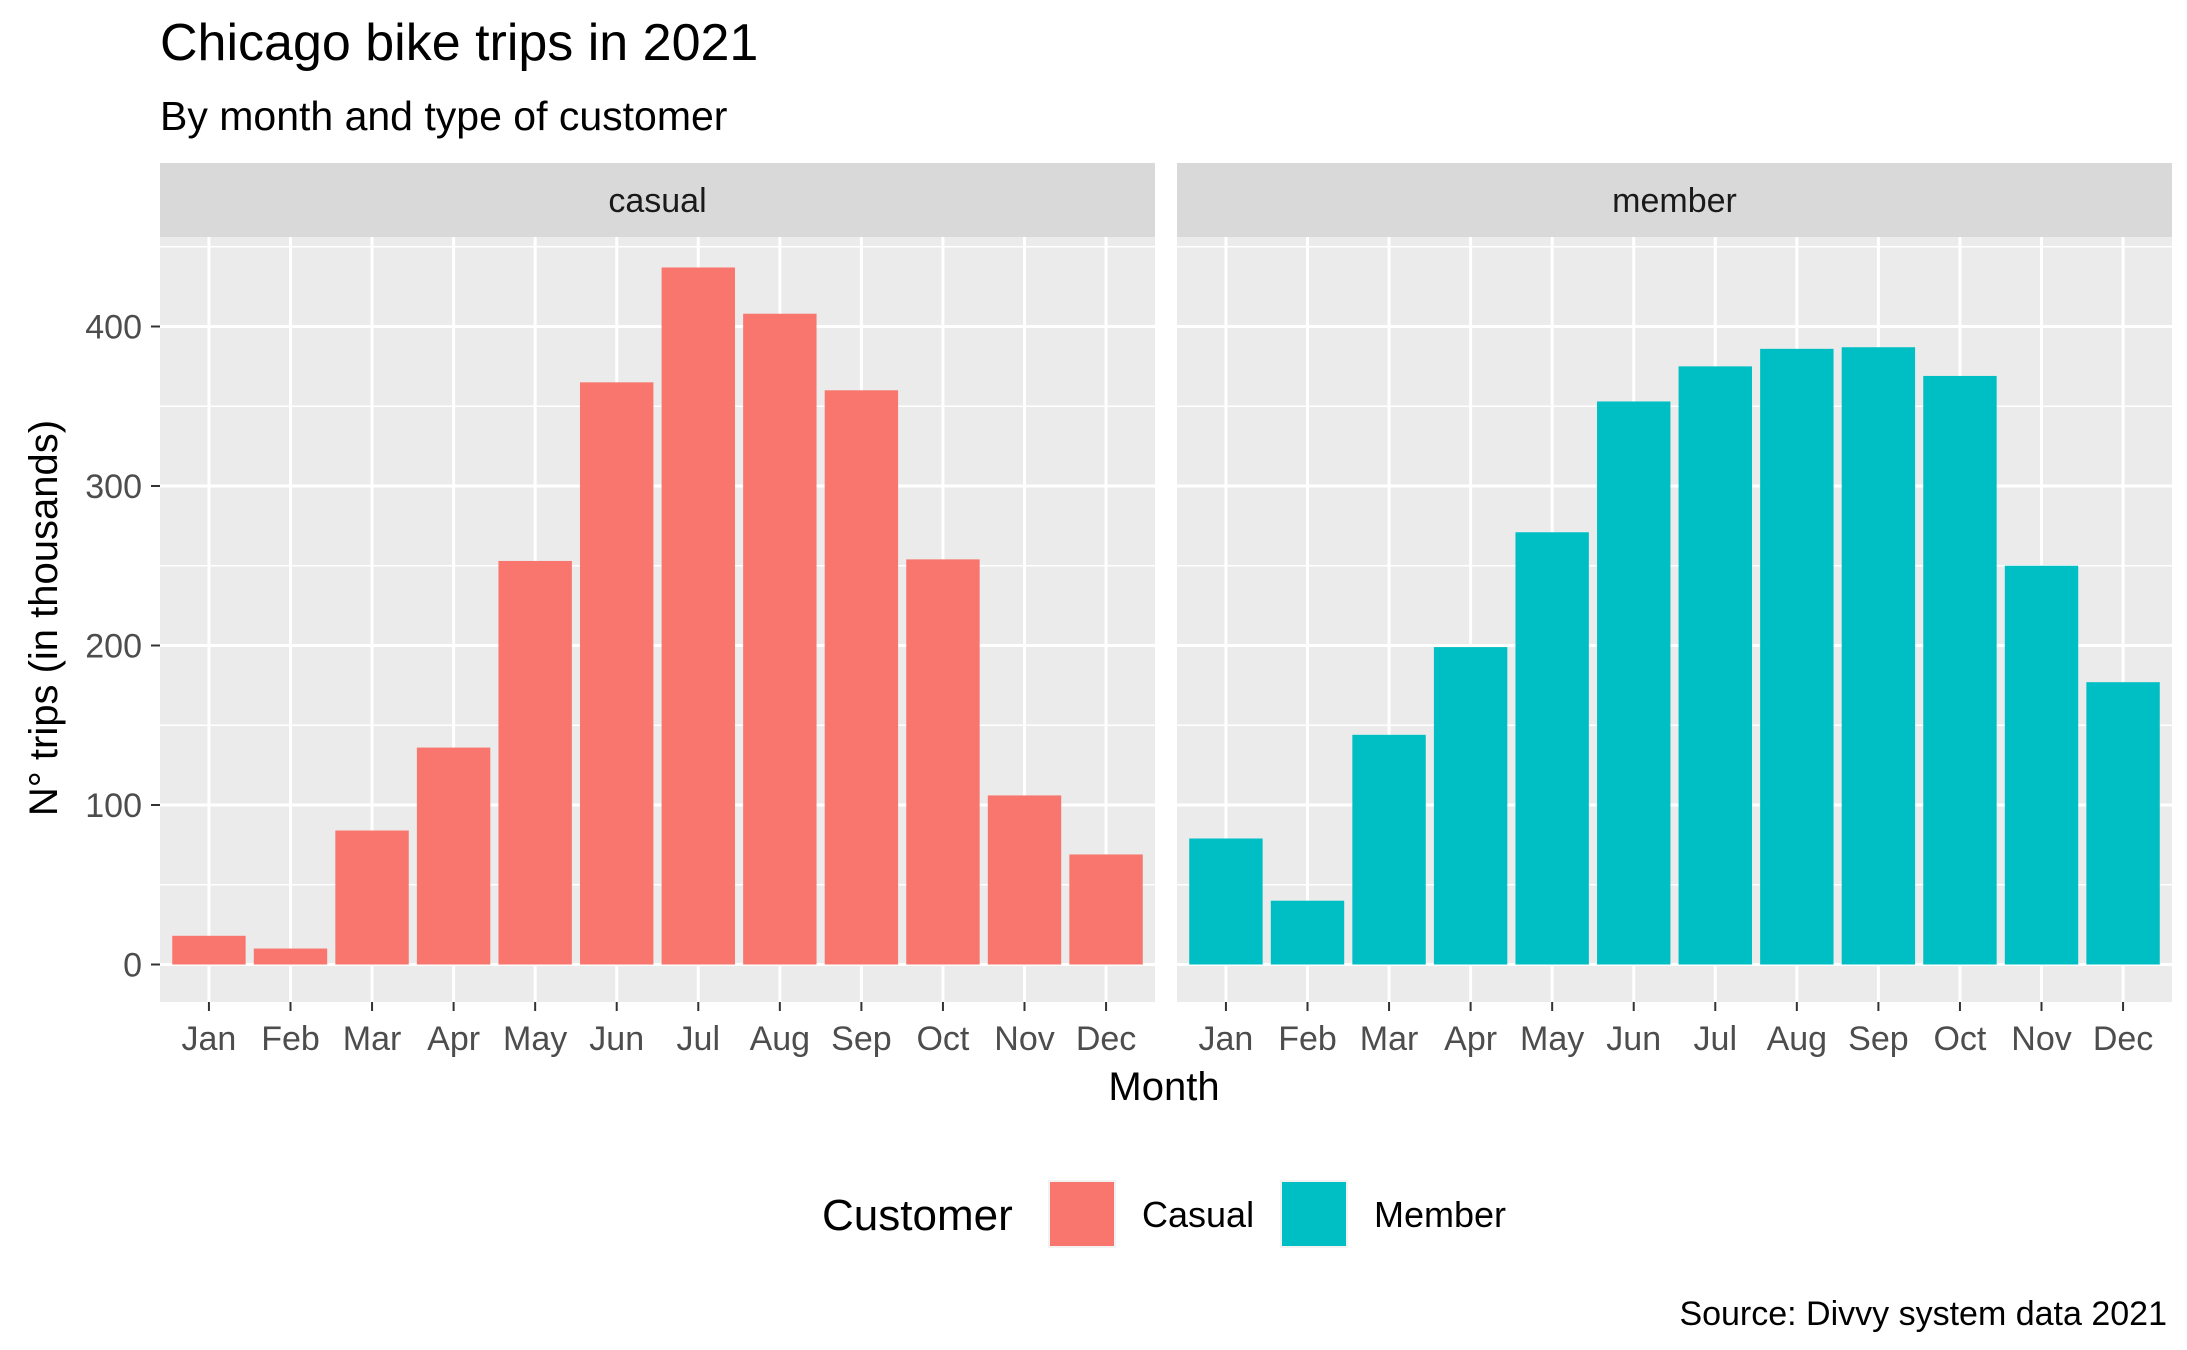 The width and height of the screenshot is (2187, 1350). I want to click on bar-casual-sep, so click(861, 677).